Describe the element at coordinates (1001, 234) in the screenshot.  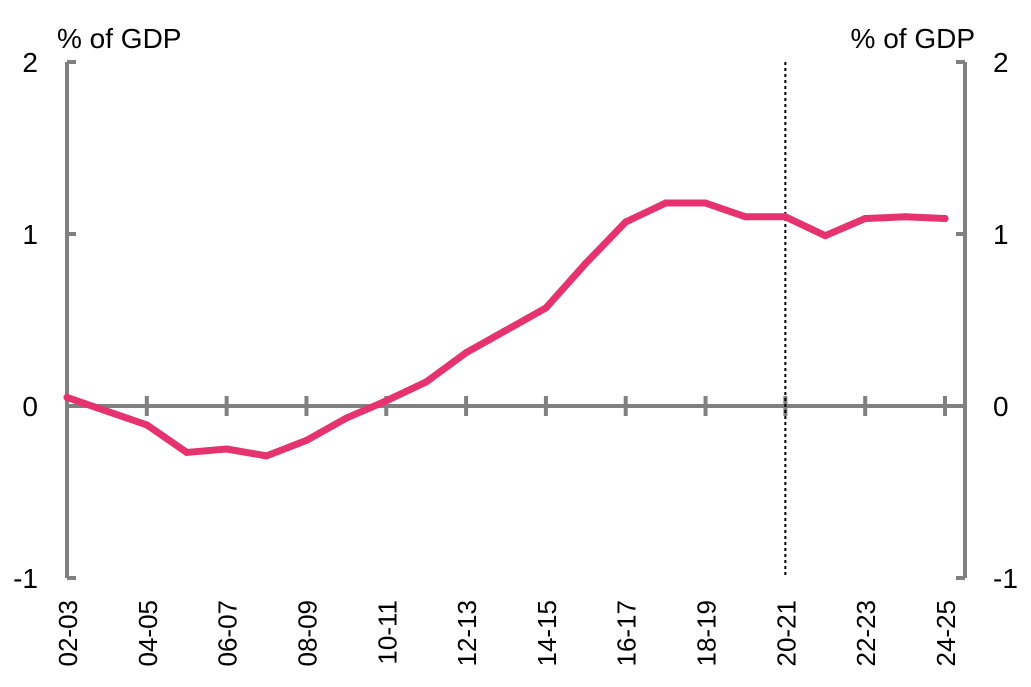
I see `right-y-tick-label: 1` at that location.